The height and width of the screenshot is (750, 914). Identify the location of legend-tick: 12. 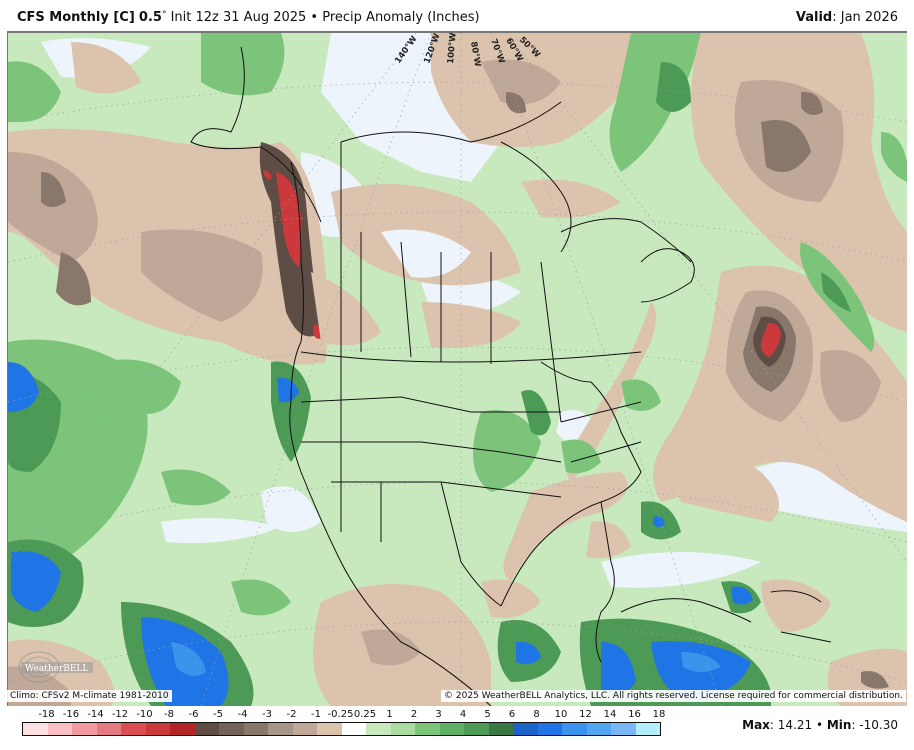
(585, 714).